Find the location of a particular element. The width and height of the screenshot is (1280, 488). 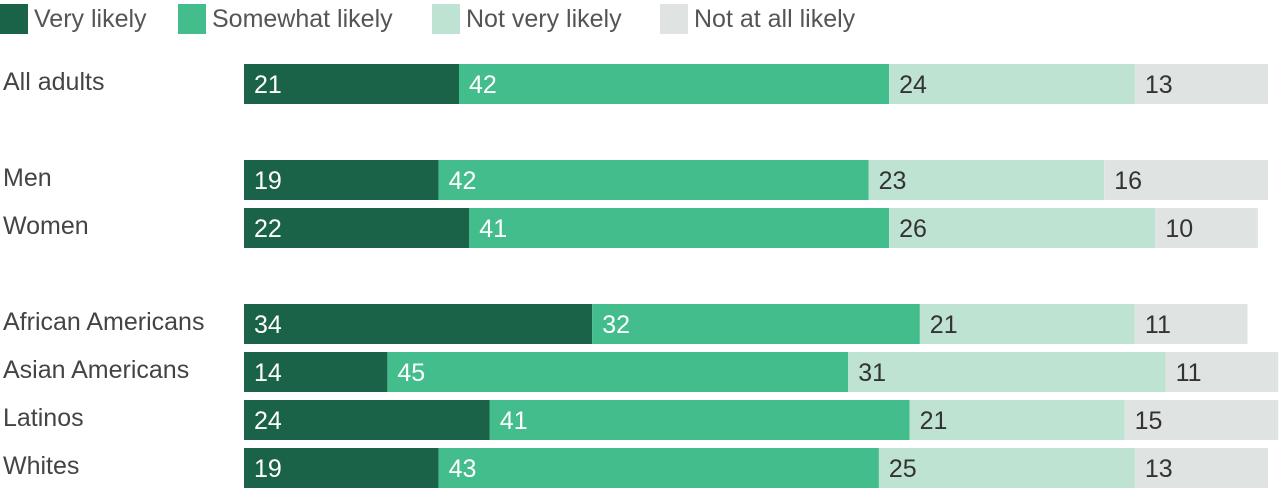

category-label: Asian Americans is located at coordinates (96, 370).